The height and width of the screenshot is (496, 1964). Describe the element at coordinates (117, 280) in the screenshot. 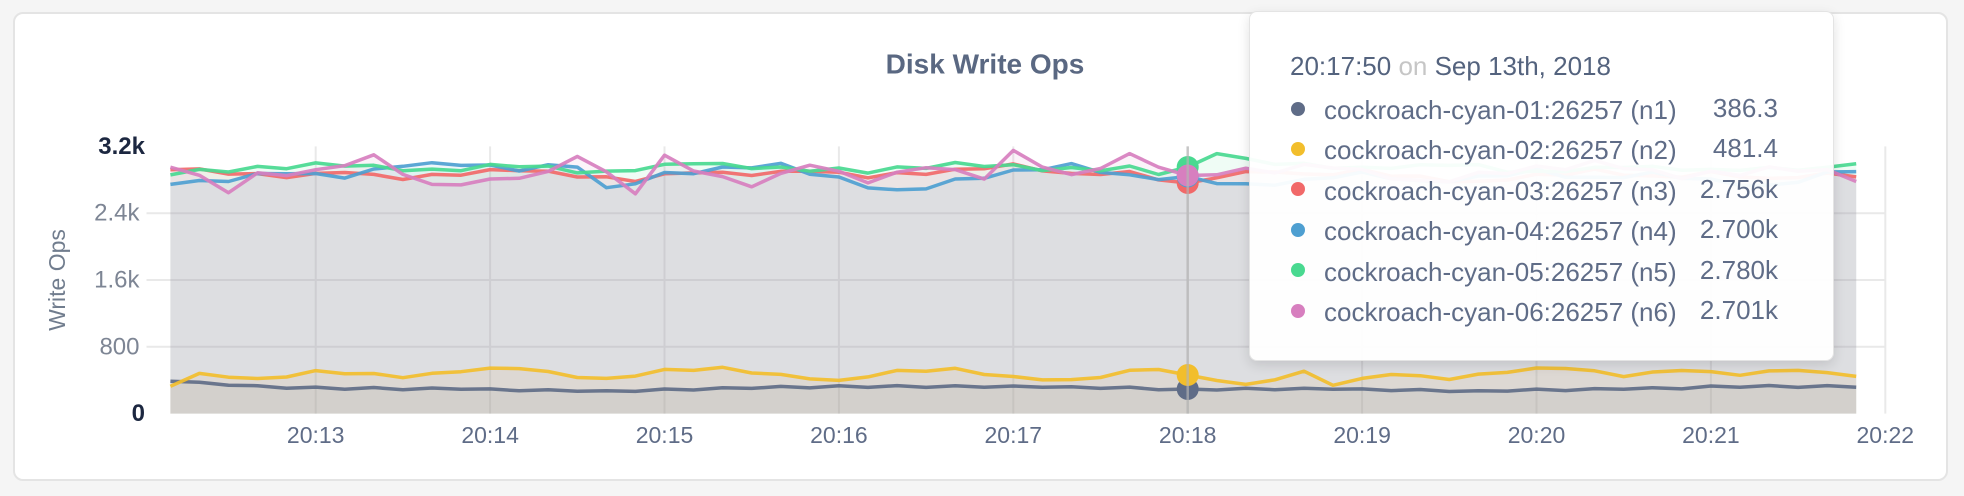

I see `svg-text: 1.6k` at that location.